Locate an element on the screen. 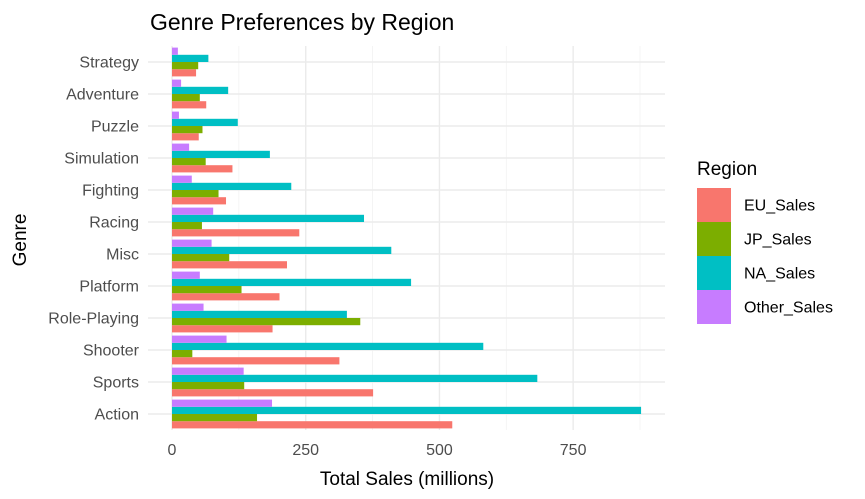 This screenshot has height=499, width=865. bar-shooter-jp-sales is located at coordinates (182, 354).